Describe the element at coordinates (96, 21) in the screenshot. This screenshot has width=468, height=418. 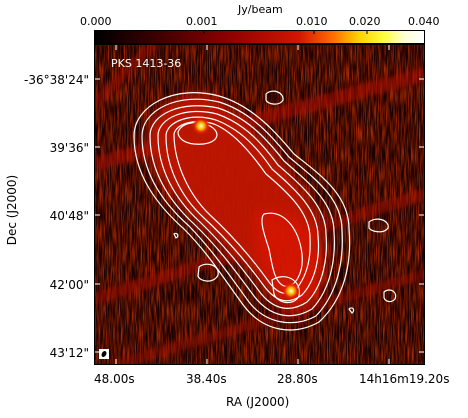
I see `colorbar-tick-label: 0.000` at that location.